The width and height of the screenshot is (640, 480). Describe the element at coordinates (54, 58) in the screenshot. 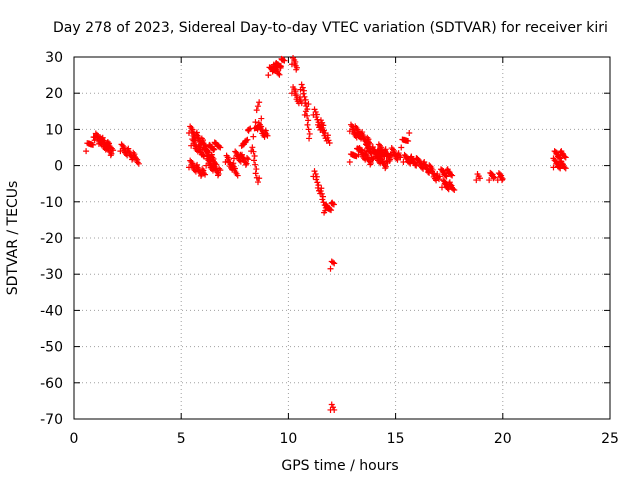

I see `y-tick-label: 30` at that location.